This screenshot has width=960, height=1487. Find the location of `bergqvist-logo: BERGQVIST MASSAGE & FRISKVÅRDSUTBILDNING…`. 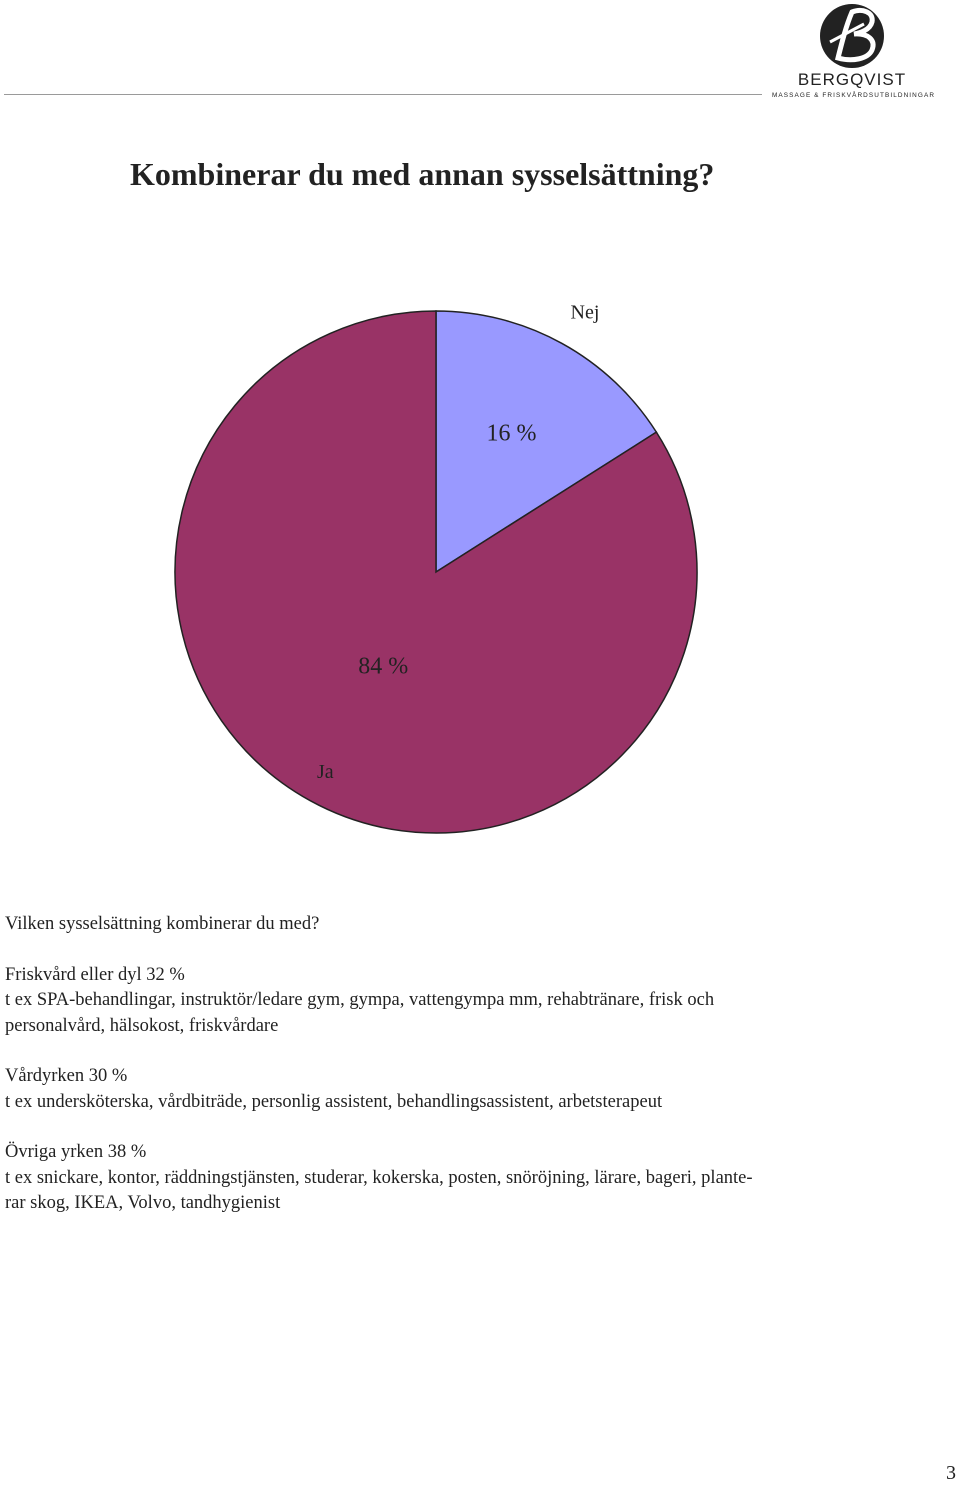

bergqvist-logo: BERGQVIST MASSAGE & FRISKVÅRDSUTBILDNING… is located at coordinates (854, 52).